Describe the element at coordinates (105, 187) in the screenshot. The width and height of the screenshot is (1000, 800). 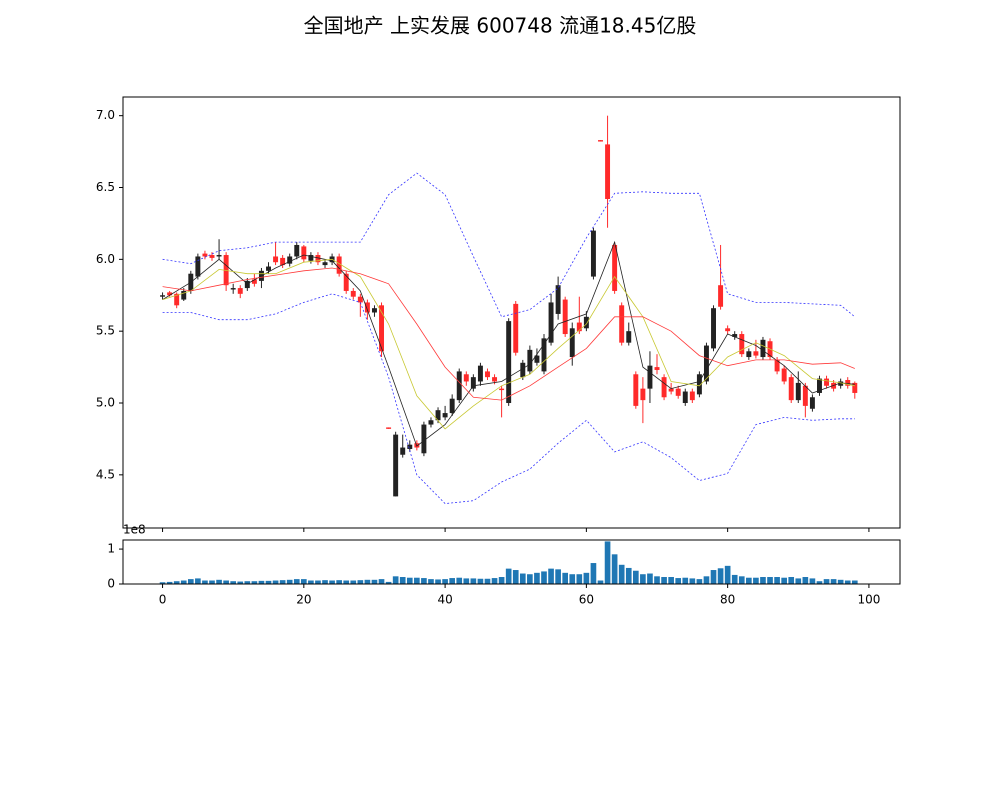
I see `y-tick-label: 6.5` at that location.